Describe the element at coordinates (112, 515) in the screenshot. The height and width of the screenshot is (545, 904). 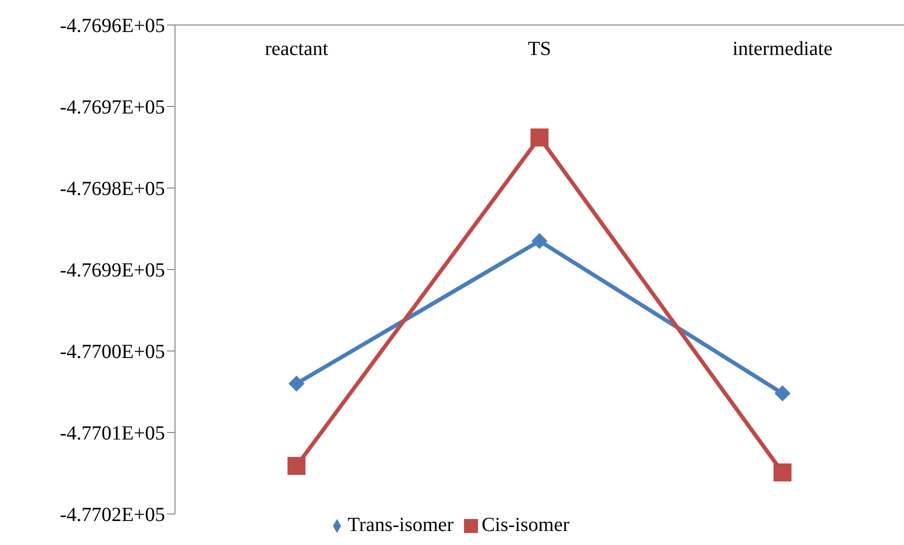
I see `y-tick-label: -4.7702E+05` at that location.